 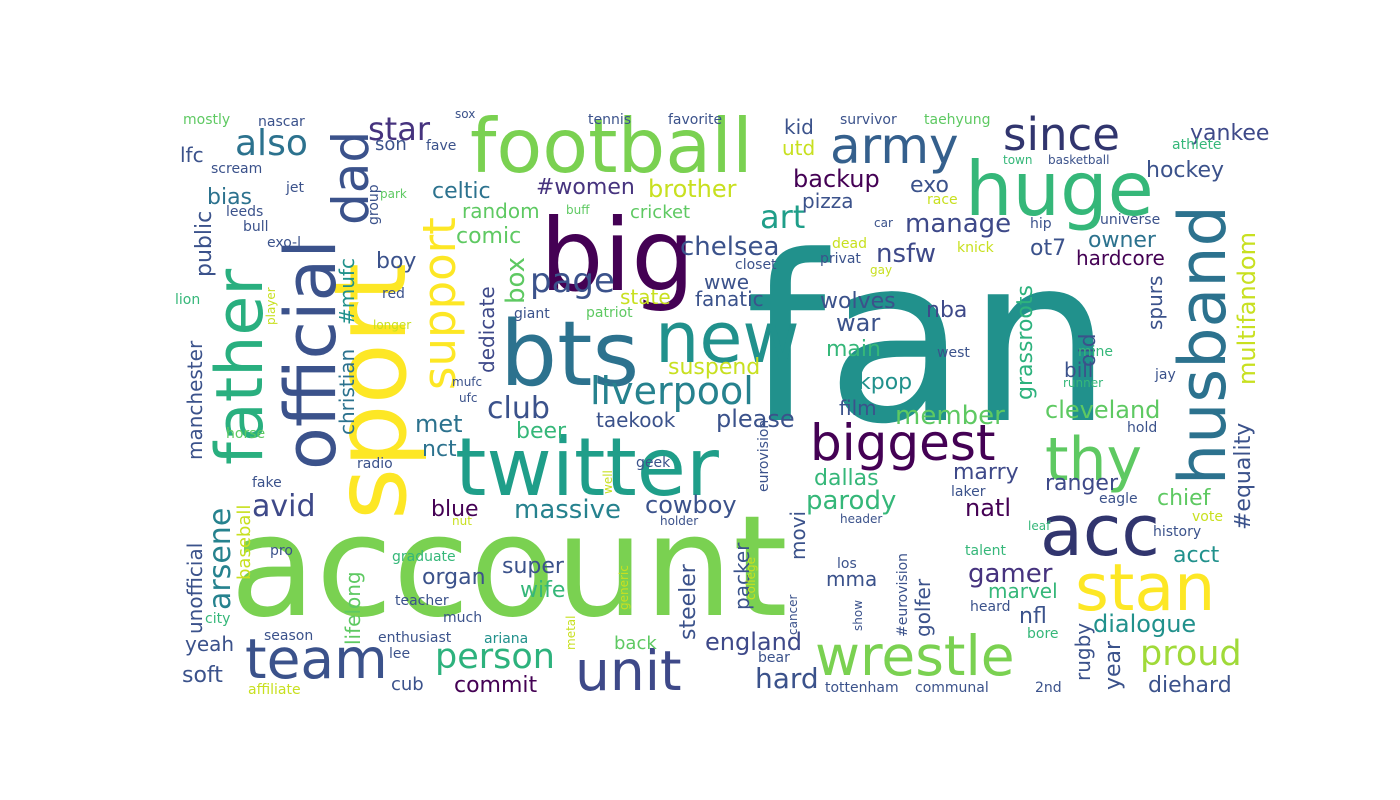 What do you see at coordinates (858, 323) in the screenshot?
I see `word-war: war` at bounding box center [858, 323].